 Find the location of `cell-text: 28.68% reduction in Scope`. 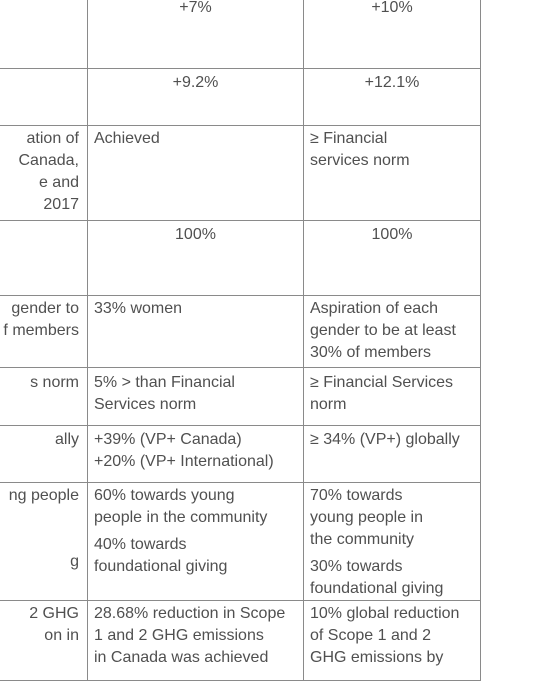

cell-text: 28.68% reduction in Scope is located at coordinates (190, 613).